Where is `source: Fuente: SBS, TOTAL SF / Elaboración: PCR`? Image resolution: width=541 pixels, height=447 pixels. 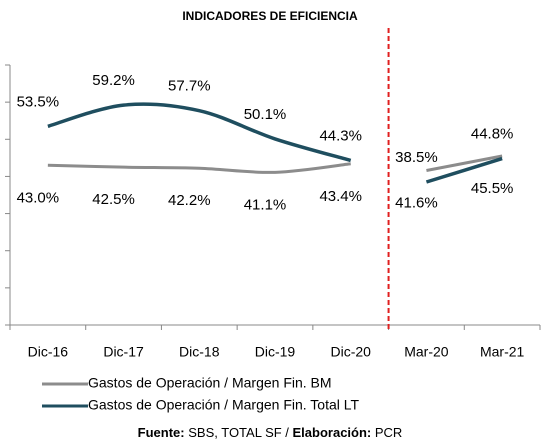
source: Fuente: SBS, TOTAL SF / Elaboración: PCR is located at coordinates (270, 432).